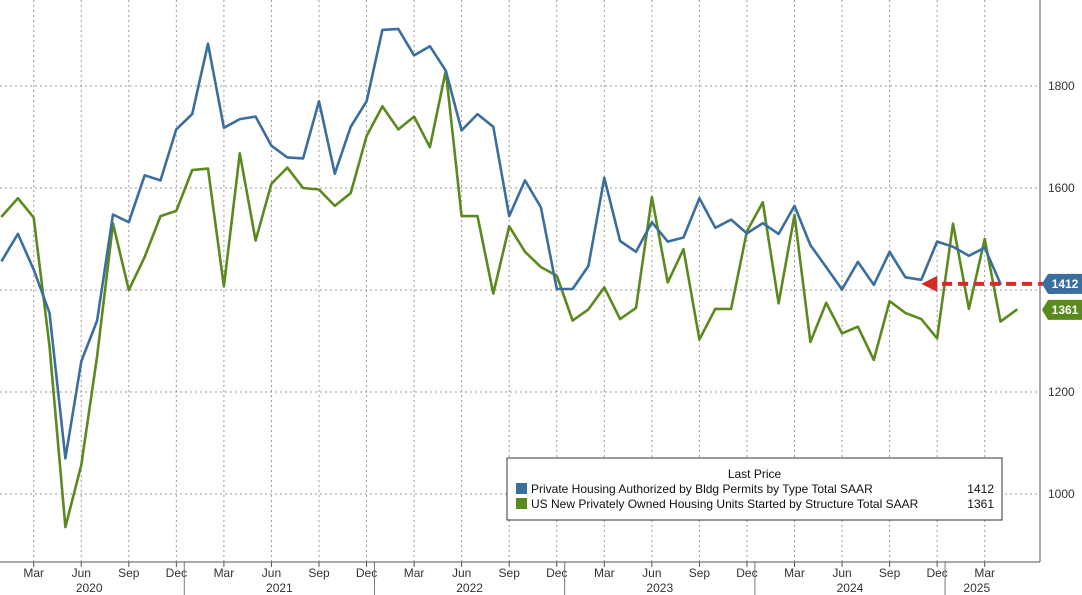 The image size is (1082, 595). Describe the element at coordinates (469, 588) in the screenshot. I see `year-label: 2022` at that location.